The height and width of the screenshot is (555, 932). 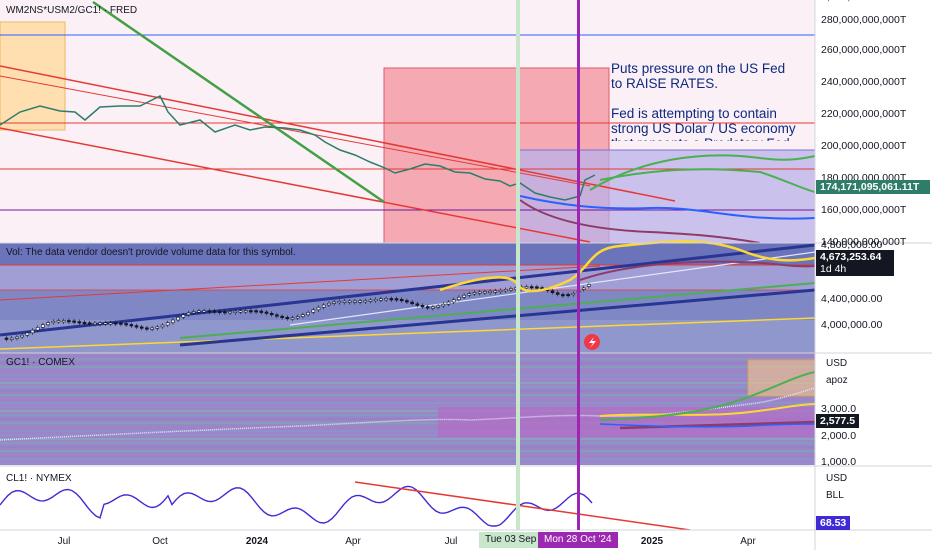 I want to click on price-tick-label: 200,000,000,000T, so click(x=864, y=146).